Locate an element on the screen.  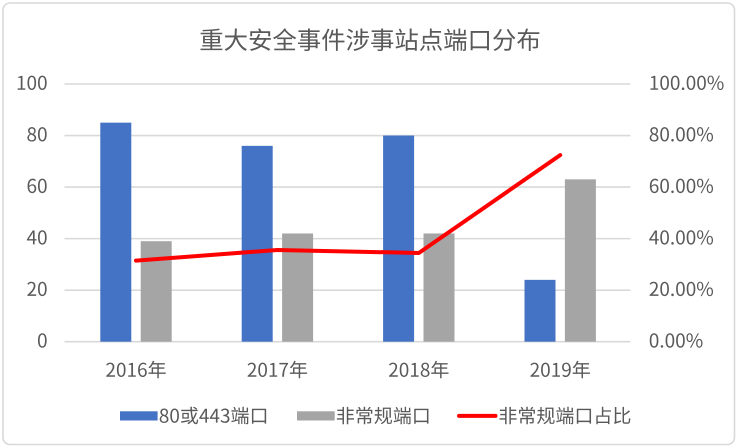
glyph-大 is located at coordinates (235, 39).